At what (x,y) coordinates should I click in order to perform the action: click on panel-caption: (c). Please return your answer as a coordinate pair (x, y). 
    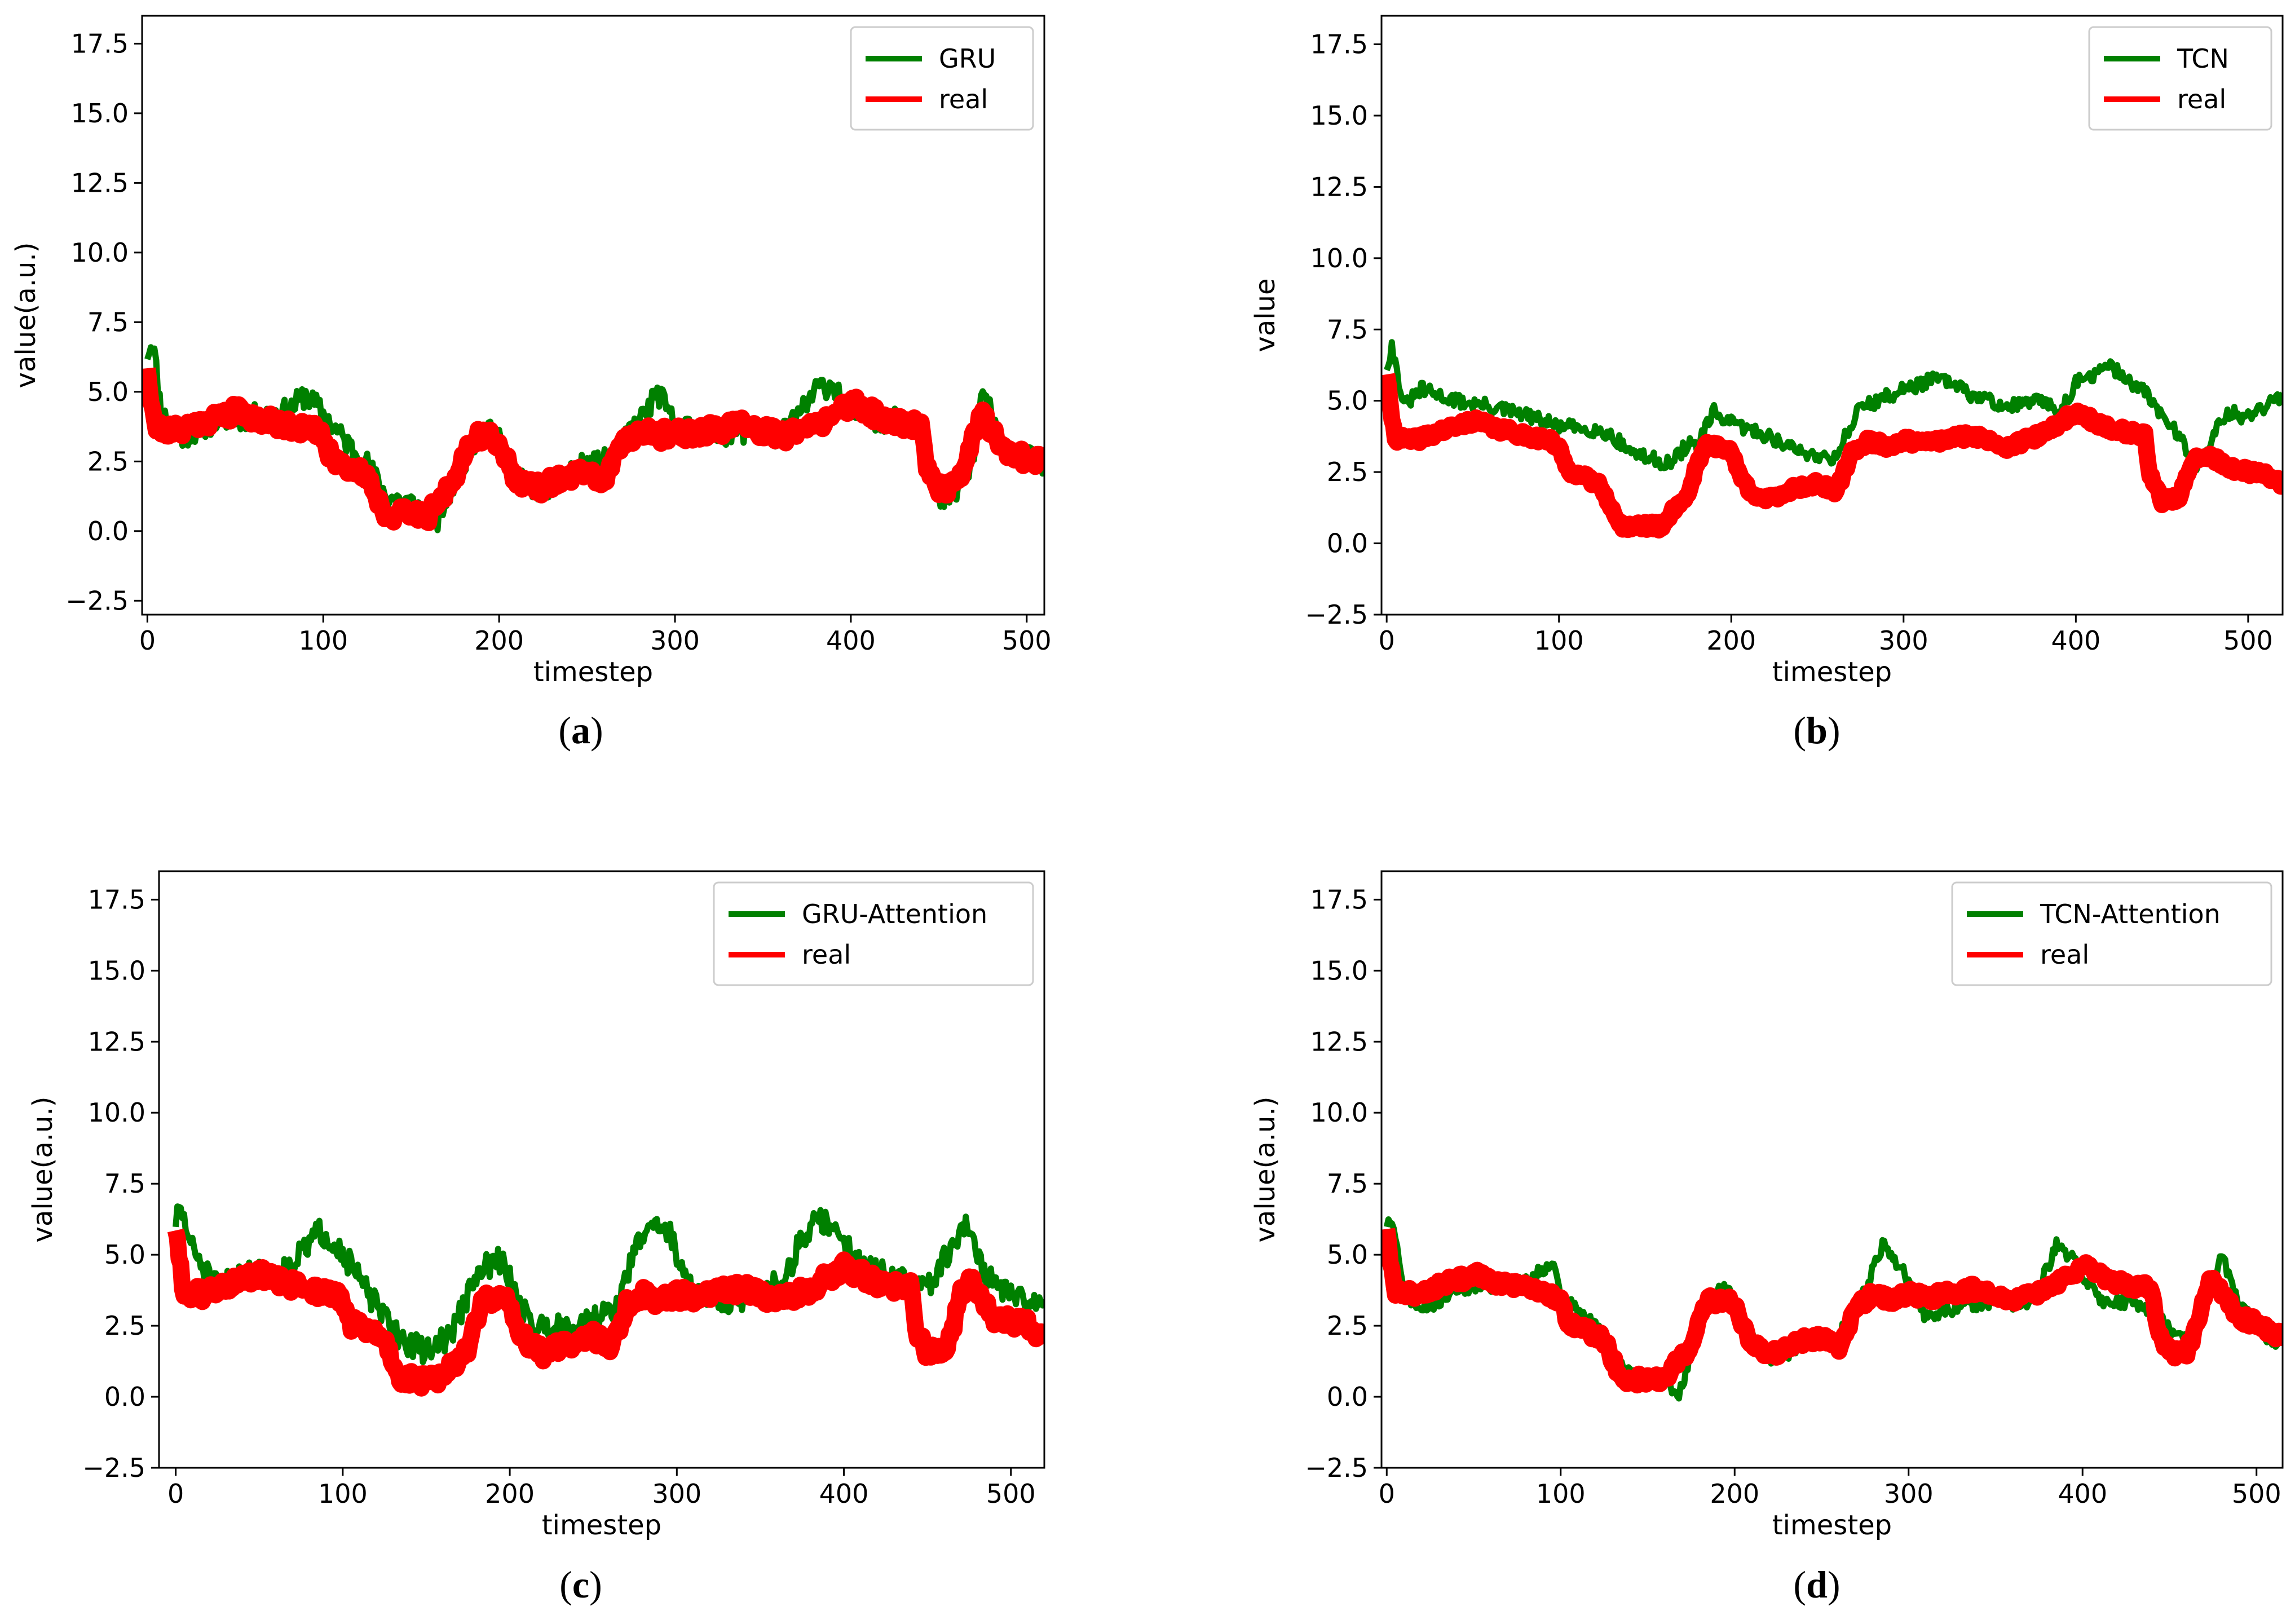
    Looking at the image, I should click on (580, 1584).